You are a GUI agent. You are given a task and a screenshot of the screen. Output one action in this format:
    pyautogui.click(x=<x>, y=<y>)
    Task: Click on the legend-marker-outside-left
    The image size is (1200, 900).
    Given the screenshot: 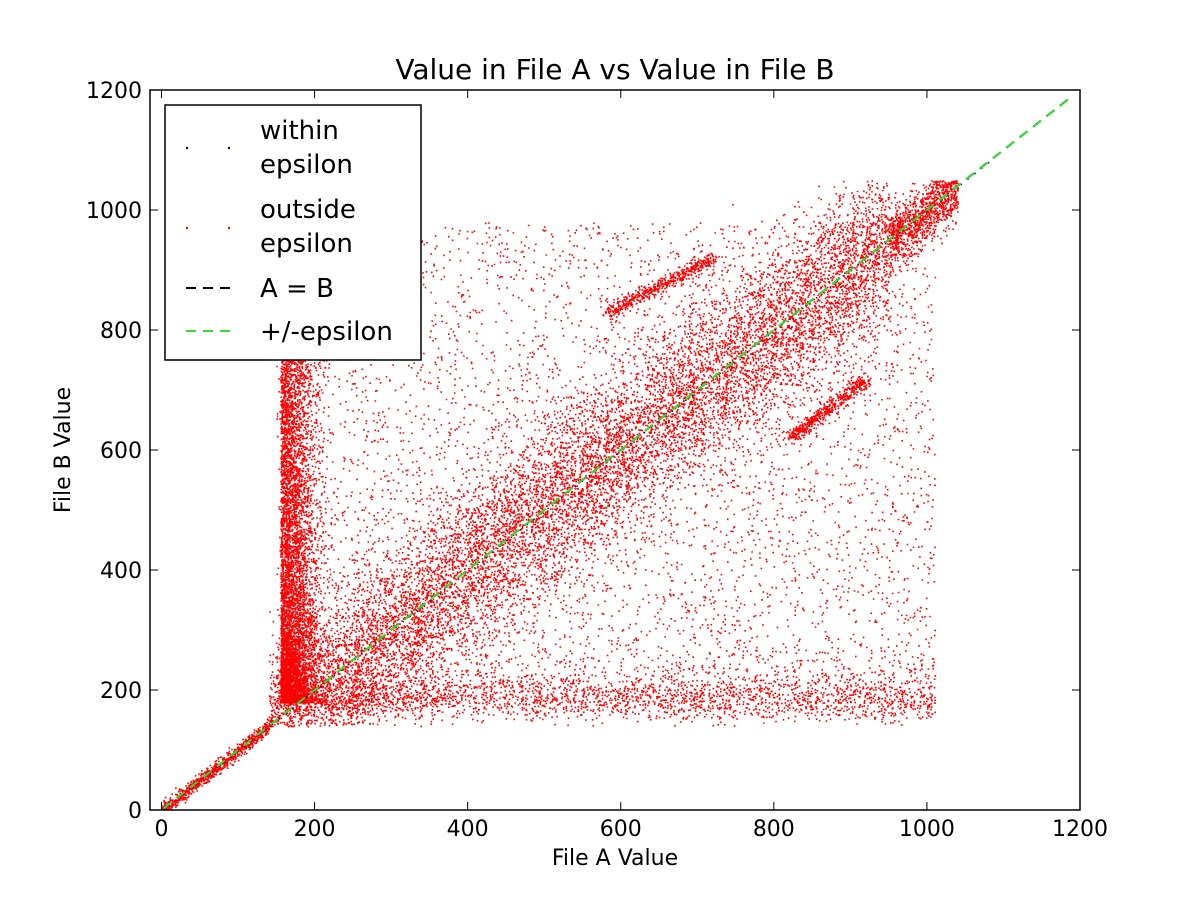 What is the action you would take?
    pyautogui.click(x=187, y=228)
    